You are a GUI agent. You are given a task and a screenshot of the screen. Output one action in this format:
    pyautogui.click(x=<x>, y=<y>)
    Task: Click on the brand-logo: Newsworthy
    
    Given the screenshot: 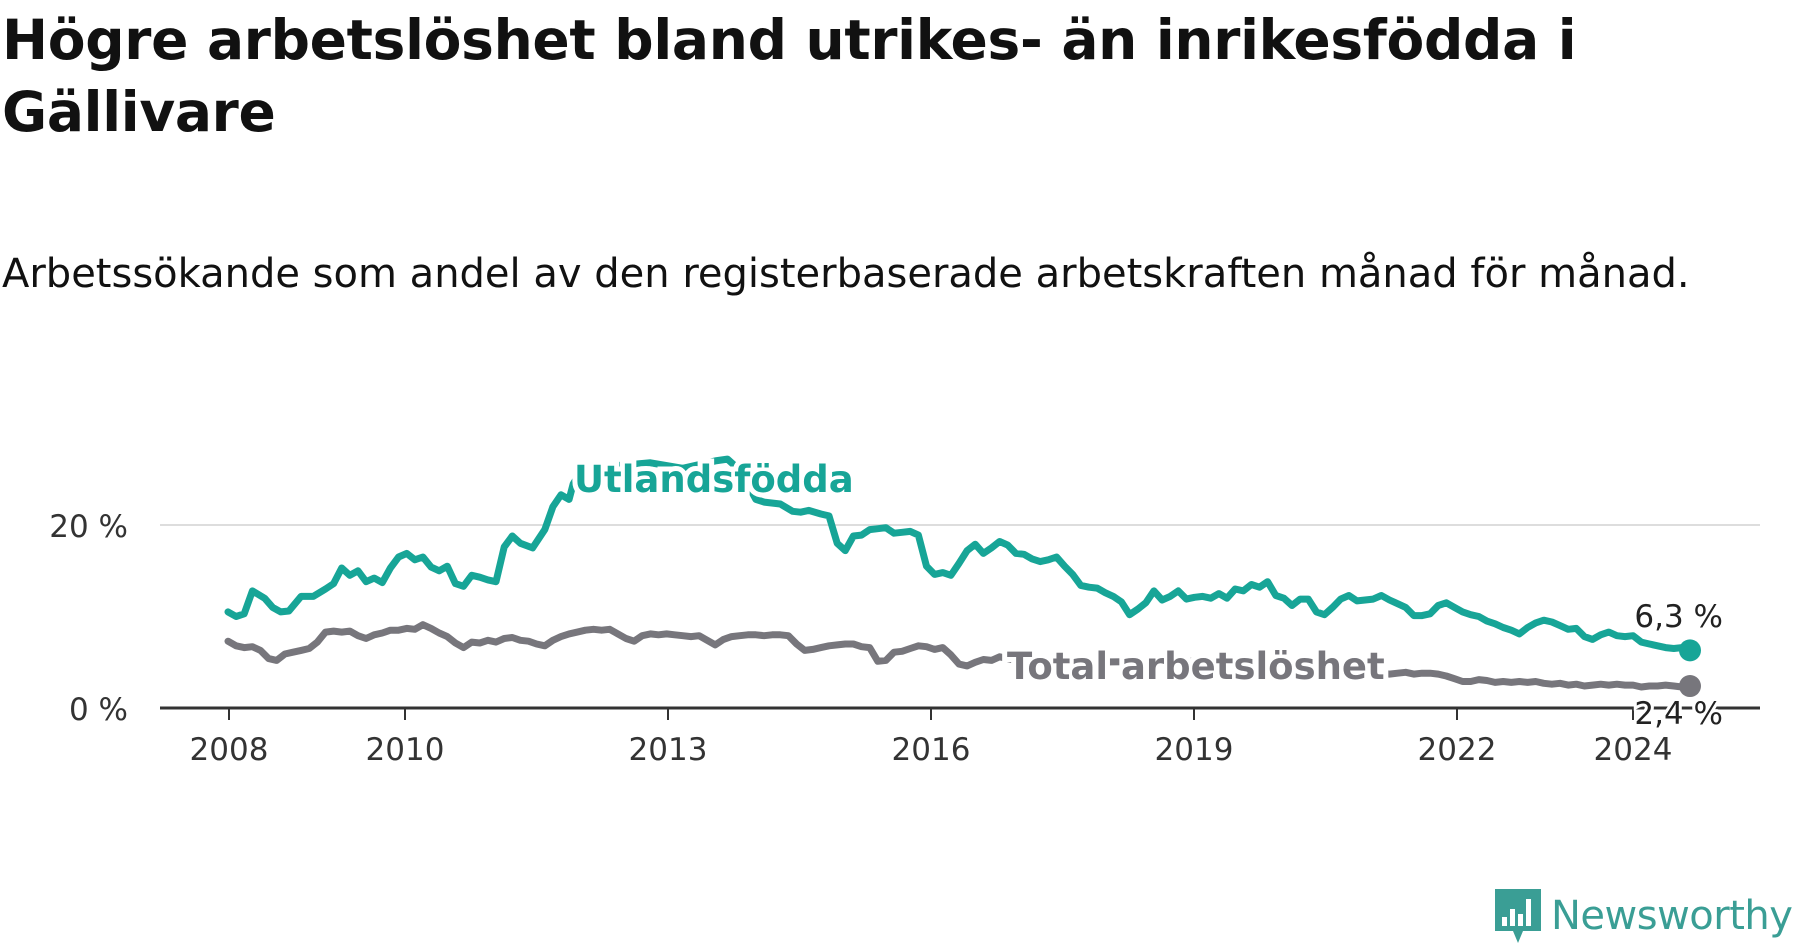 What is the action you would take?
    pyautogui.click(x=1643, y=916)
    